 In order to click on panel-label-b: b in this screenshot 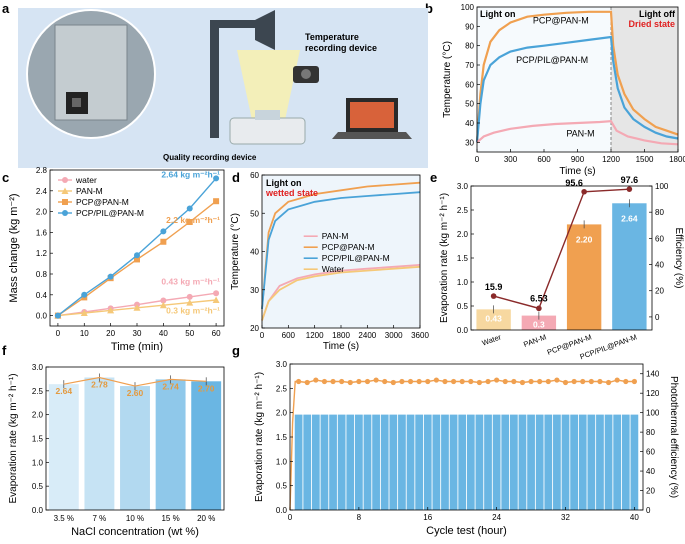, I will do `click(429, 8)`.